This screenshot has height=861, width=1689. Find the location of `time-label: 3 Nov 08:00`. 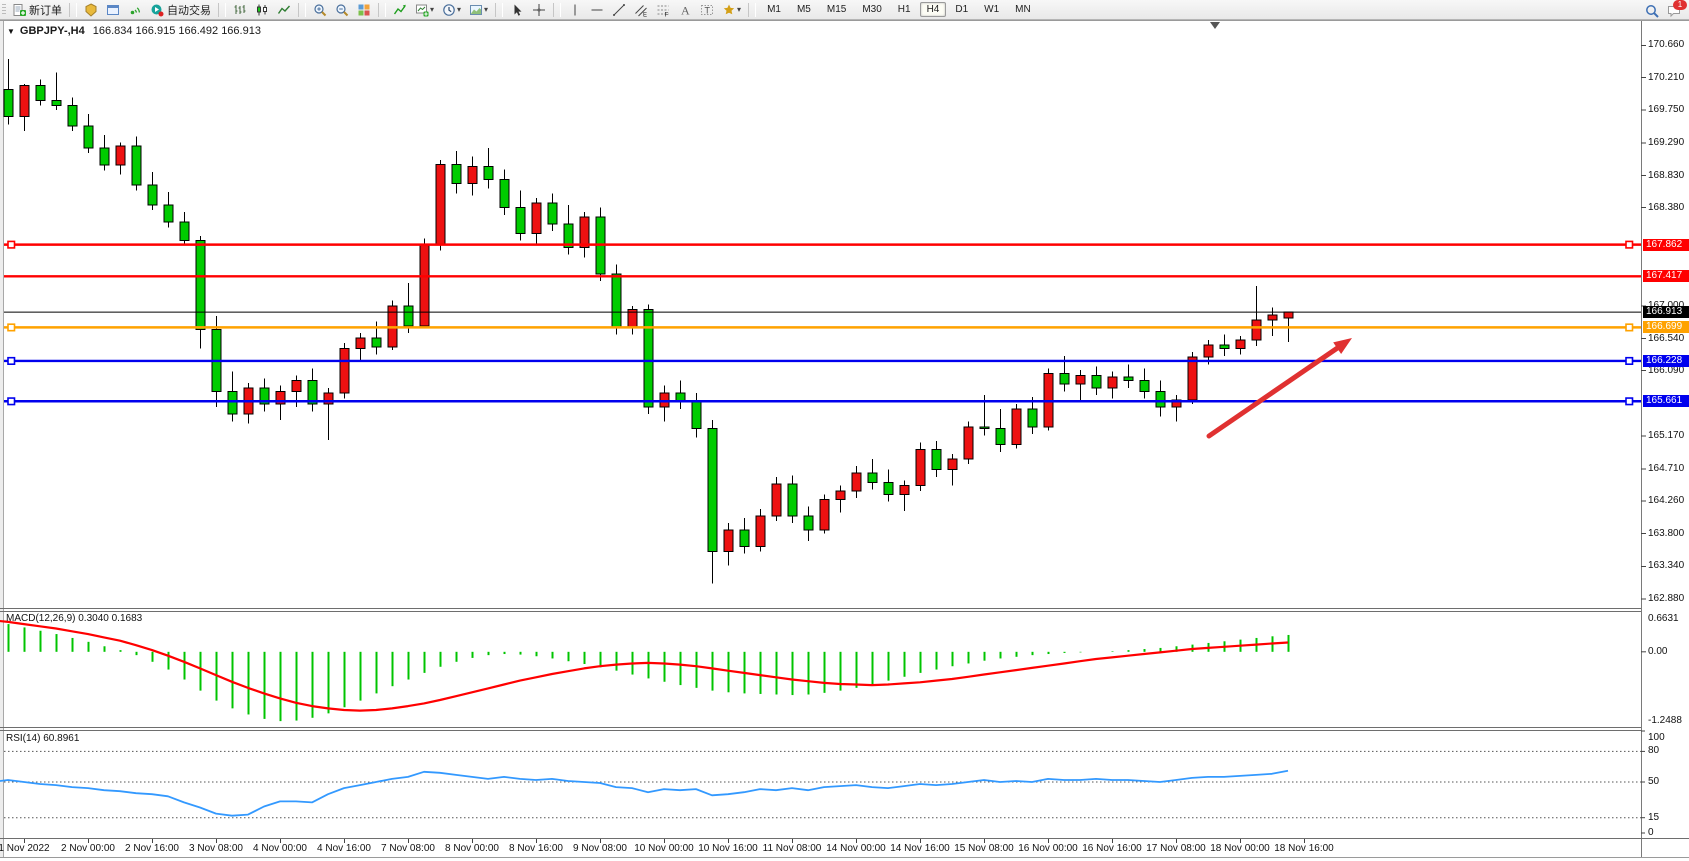

time-label: 3 Nov 08:00 is located at coordinates (216, 848).